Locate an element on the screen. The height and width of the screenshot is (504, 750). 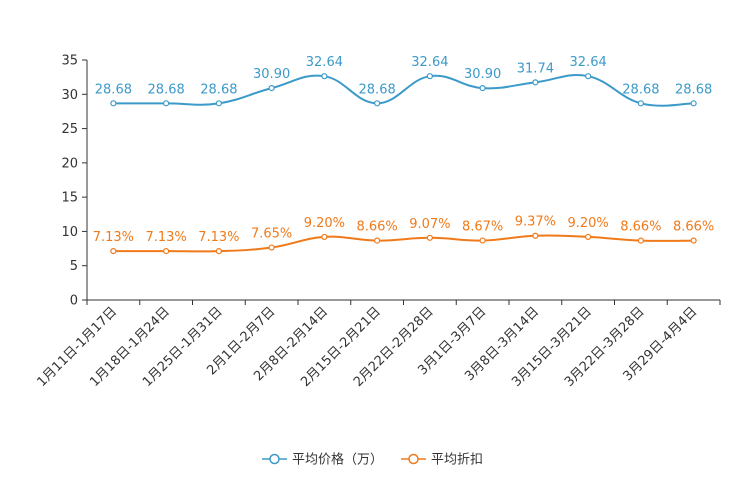
y-axis: 0 5 10 15 20 25 30 35 is located at coordinates (74, 181).